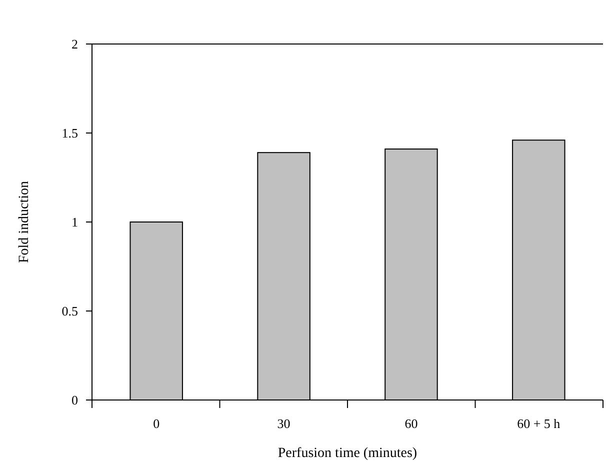 Image resolution: width=611 pixels, height=470 pixels. I want to click on y-tick-label: 1, so click(75, 222).